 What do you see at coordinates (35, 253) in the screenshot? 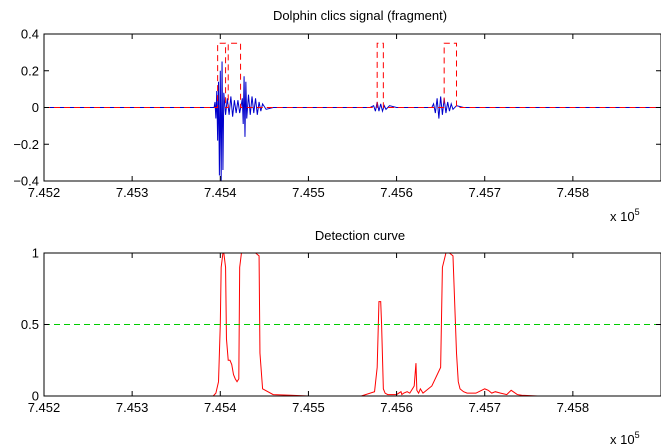
I see `y-tick-label: 1` at bounding box center [35, 253].